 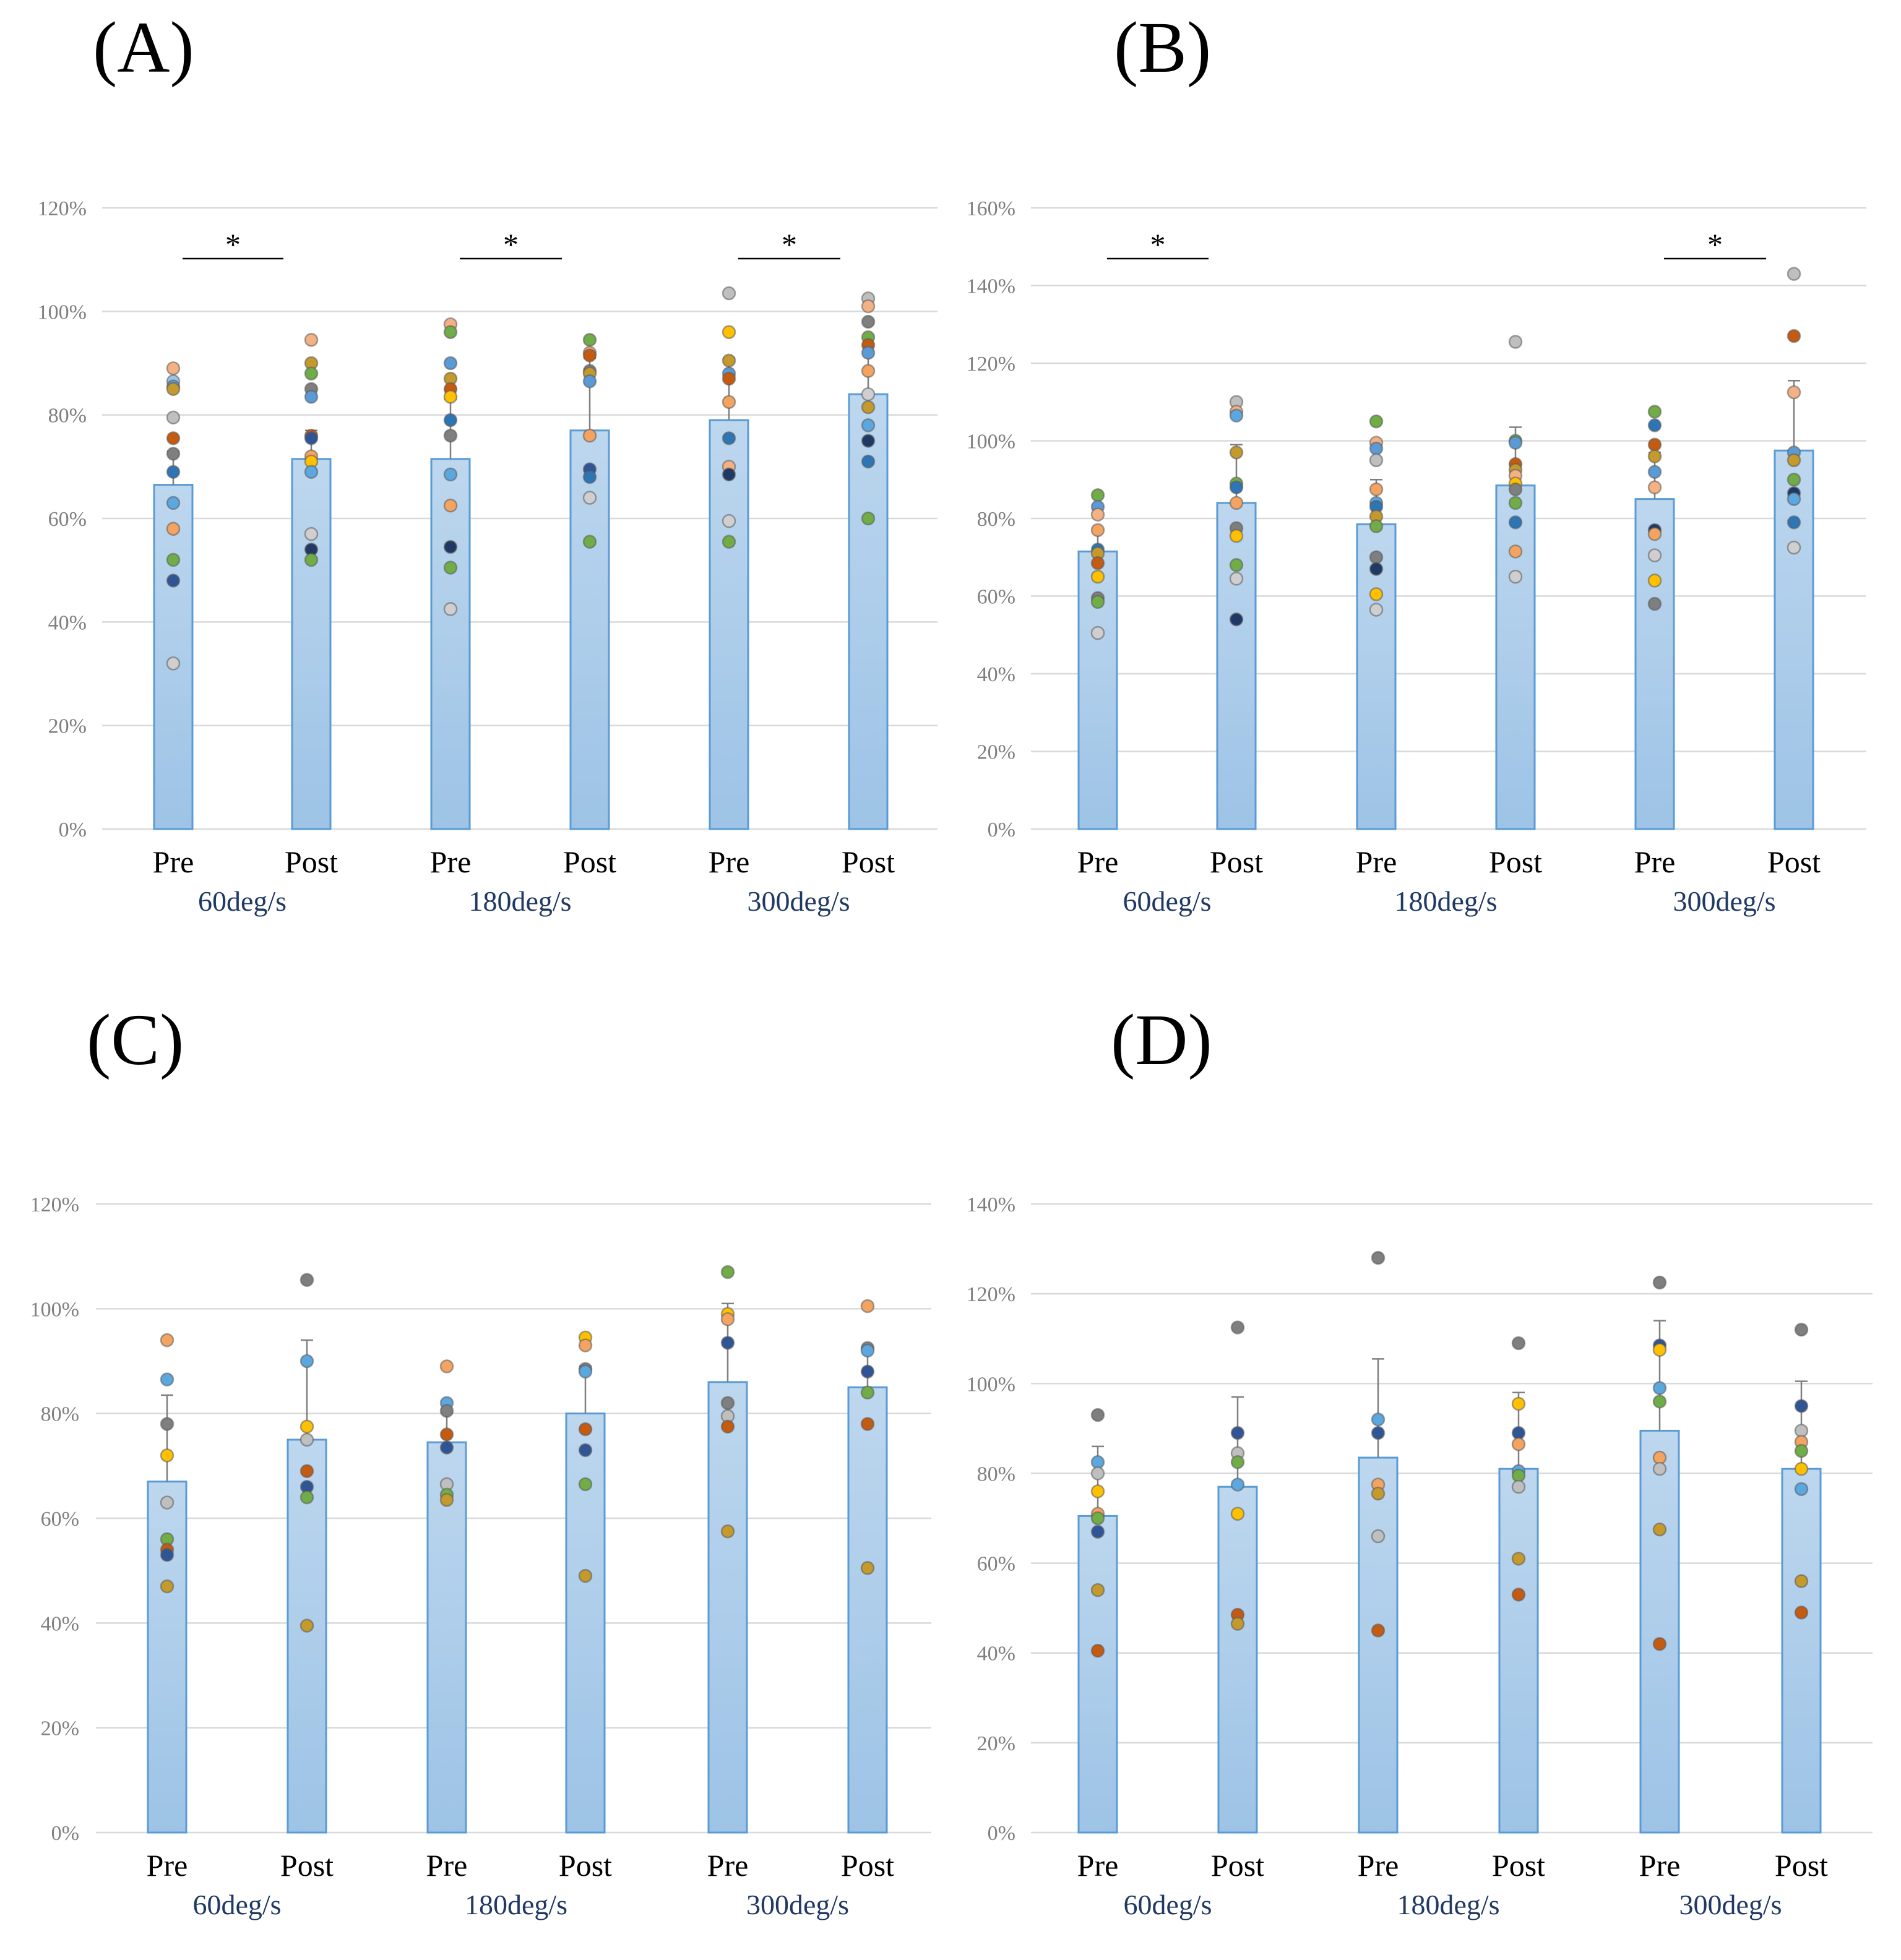 What do you see at coordinates (1724, 901) in the screenshot?
I see `x-group-label: 300deg/s` at bounding box center [1724, 901].